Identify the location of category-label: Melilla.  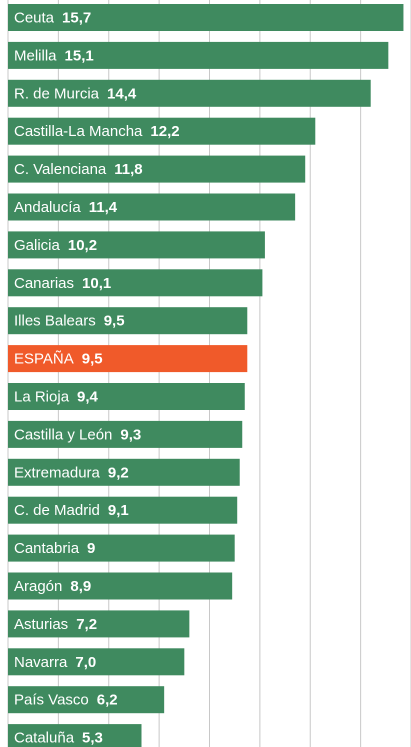
(35, 55).